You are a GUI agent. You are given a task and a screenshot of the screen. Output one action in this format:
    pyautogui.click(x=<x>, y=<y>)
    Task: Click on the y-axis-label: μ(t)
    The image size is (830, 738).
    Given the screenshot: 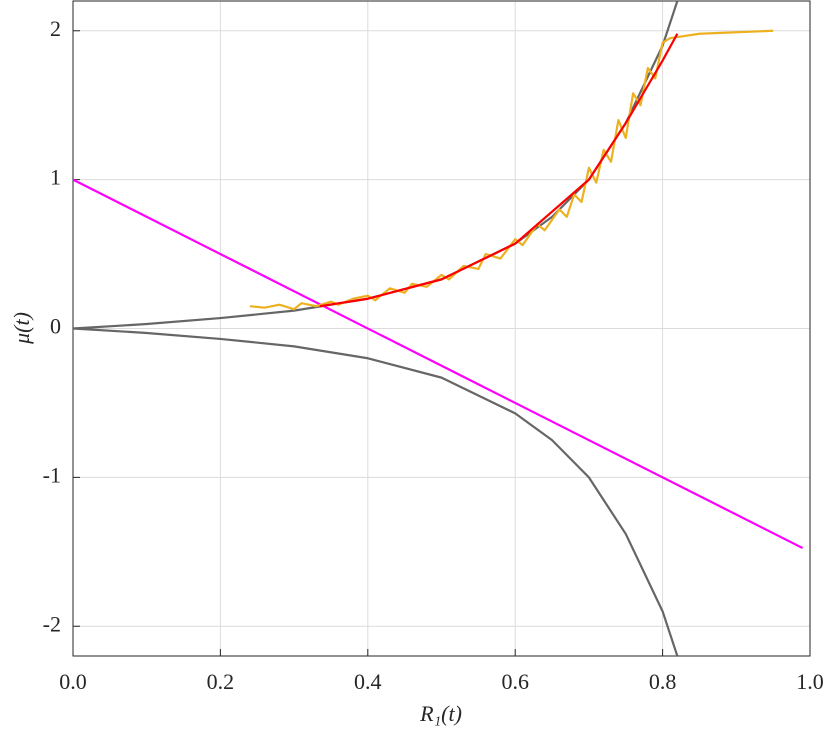 What is the action you would take?
    pyautogui.click(x=21, y=328)
    